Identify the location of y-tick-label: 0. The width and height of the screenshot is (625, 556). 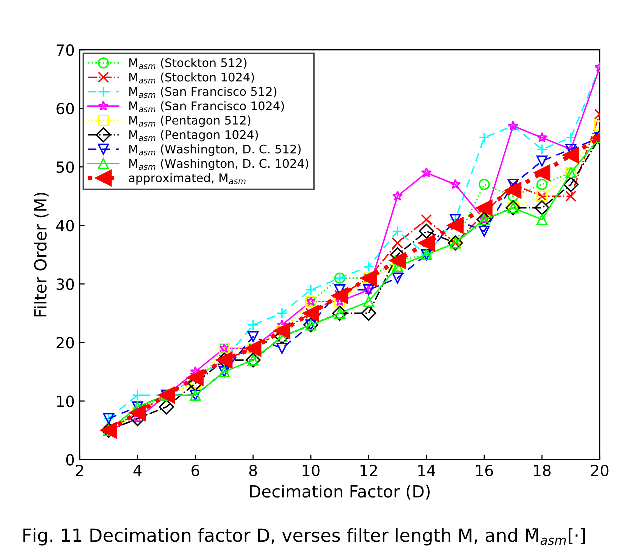
(70, 460).